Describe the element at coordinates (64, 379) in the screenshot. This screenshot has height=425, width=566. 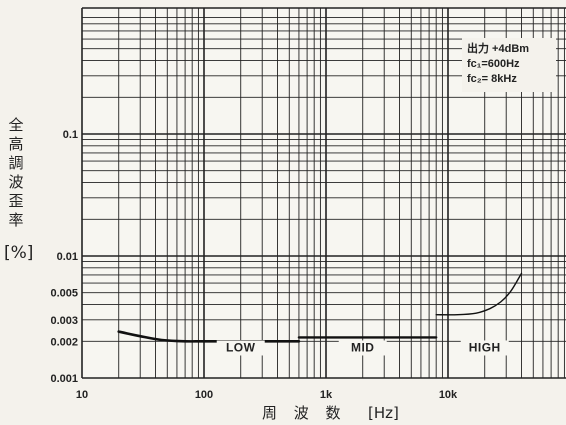
I see `y-tick-label: 0.001` at that location.